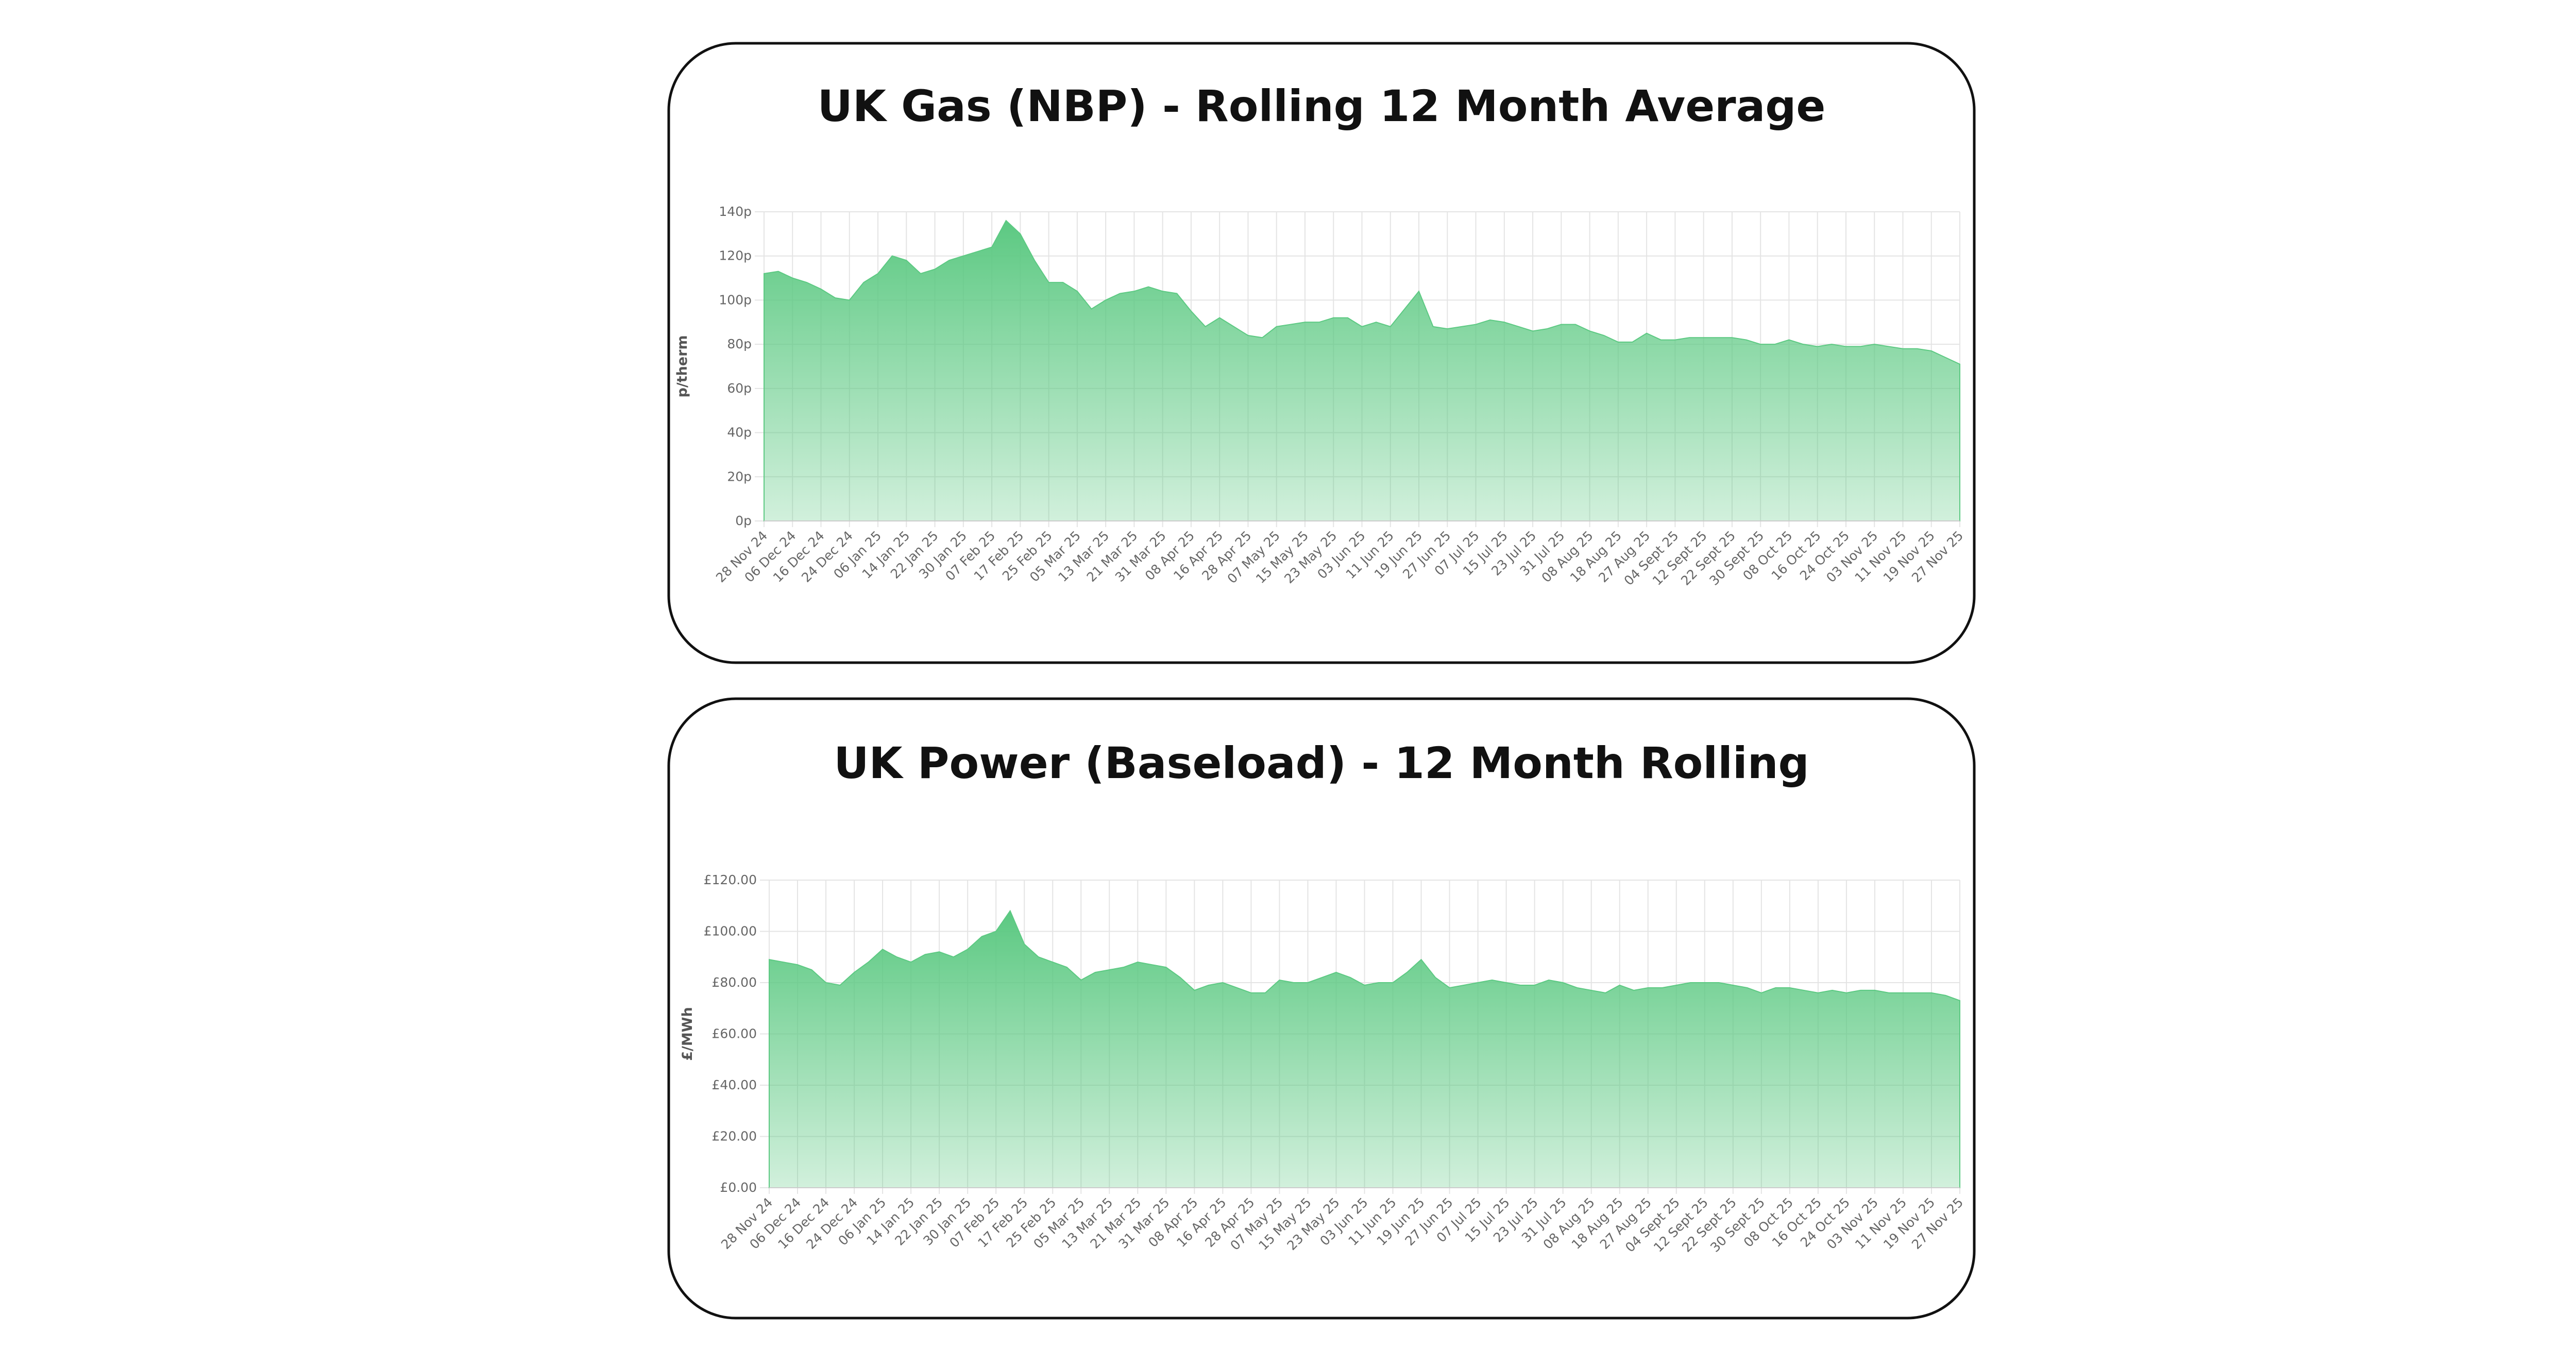 The height and width of the screenshot is (1366, 2576). I want to click on y-axis-label: p/therm, so click(682, 366).